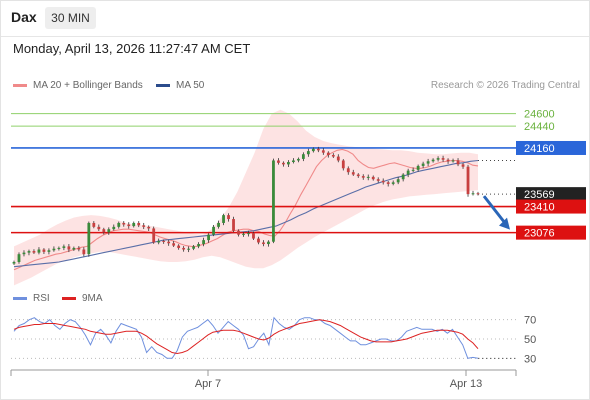  What do you see at coordinates (69, 298) in the screenshot?
I see `rsi-ma-swatch` at bounding box center [69, 298].